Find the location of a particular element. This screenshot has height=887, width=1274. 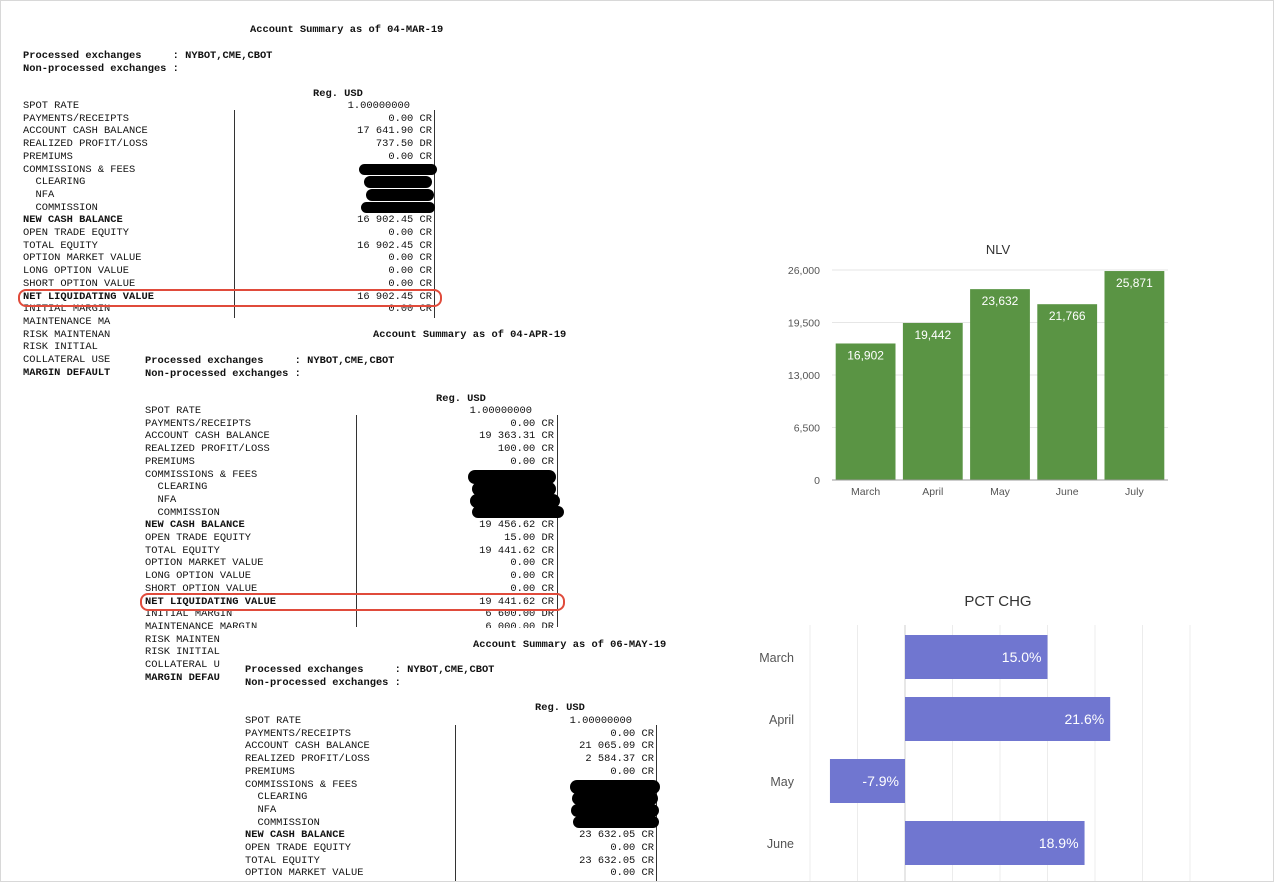

row-value: 19 441.62 CR is located at coordinates (516, 601).